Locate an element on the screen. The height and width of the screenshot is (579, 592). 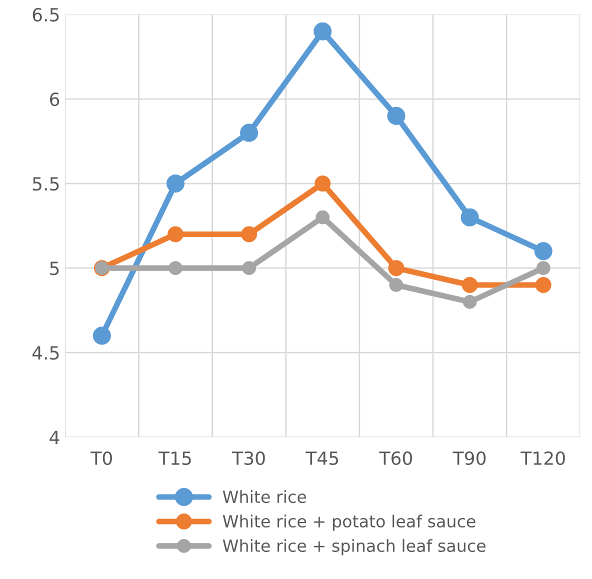
x-tick-label: T60 is located at coordinates (395, 458).